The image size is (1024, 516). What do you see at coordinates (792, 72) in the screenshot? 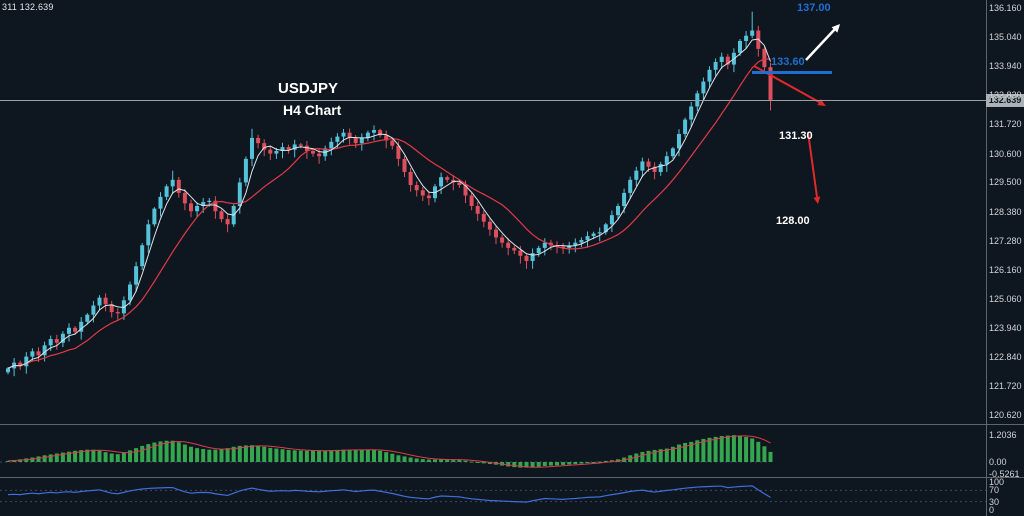
I see `breakdown-level-line` at bounding box center [792, 72].